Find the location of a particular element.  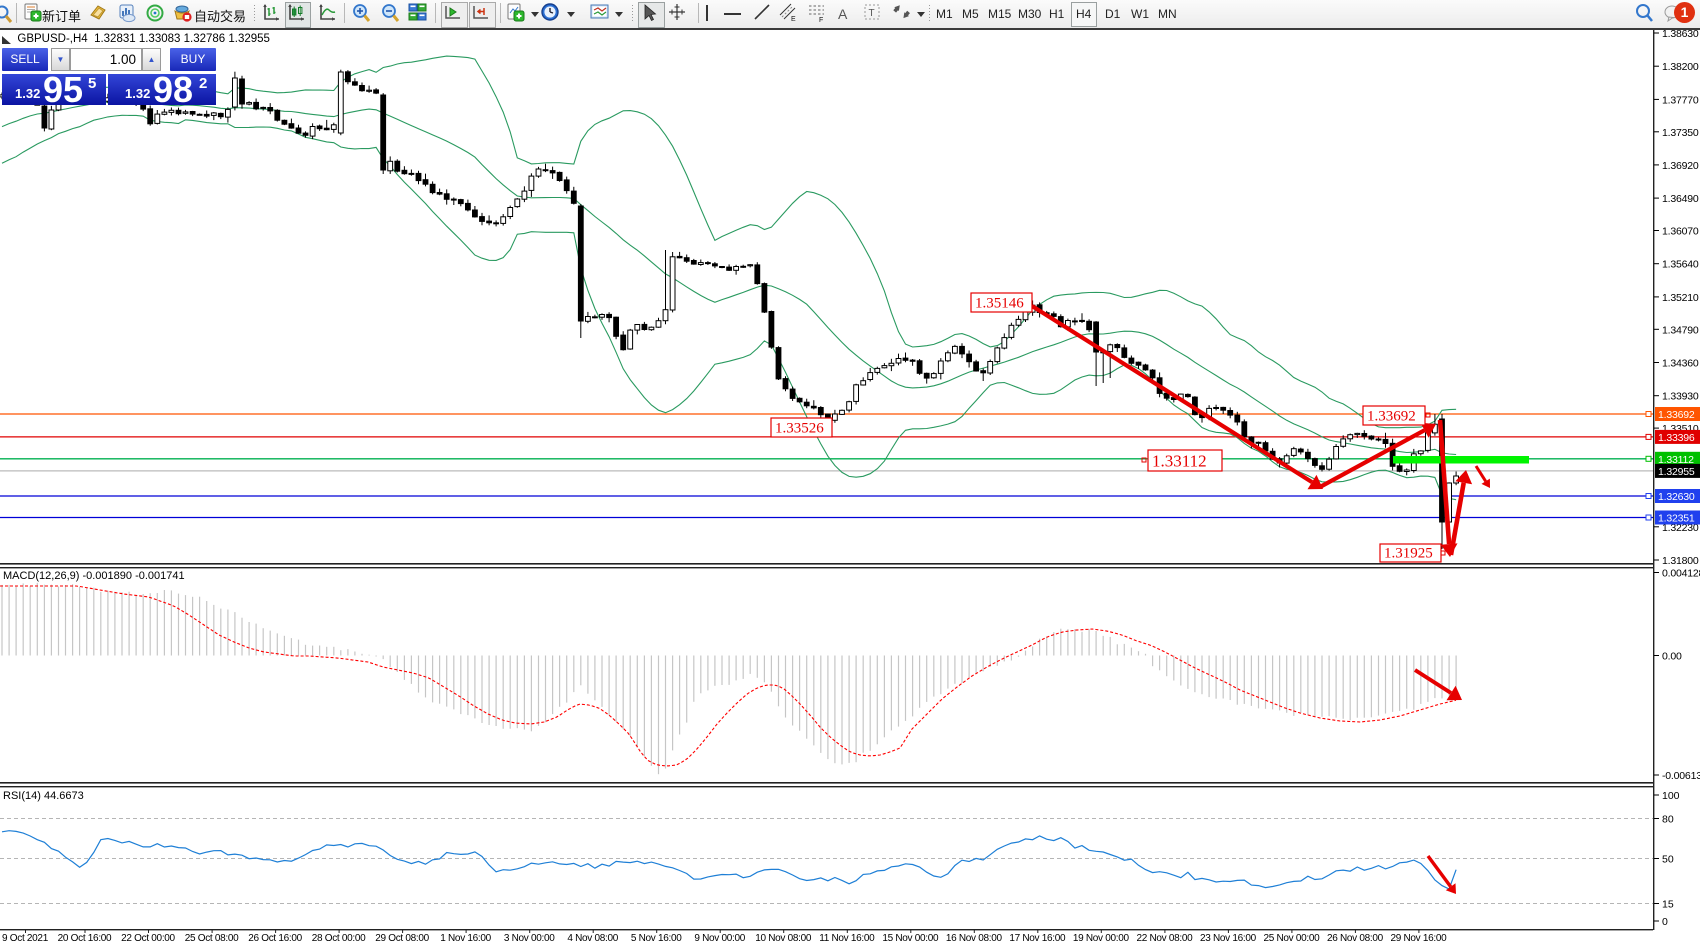

svg-text: 28 Oct 00:00 is located at coordinates (339, 938).